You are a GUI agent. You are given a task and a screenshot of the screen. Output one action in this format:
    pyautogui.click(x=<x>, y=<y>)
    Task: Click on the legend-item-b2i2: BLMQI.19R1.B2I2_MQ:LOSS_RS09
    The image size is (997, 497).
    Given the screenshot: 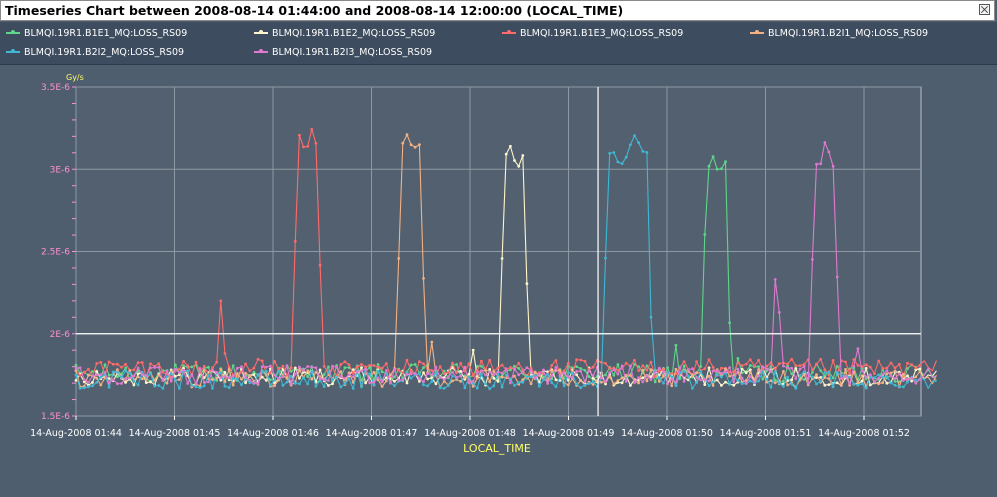 What is the action you would take?
    pyautogui.click(x=95, y=52)
    